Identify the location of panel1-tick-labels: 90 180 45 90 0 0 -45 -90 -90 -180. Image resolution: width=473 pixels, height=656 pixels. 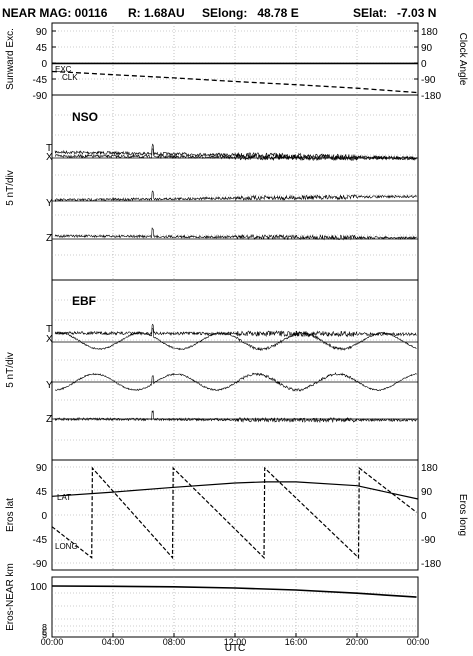
(237, 64).